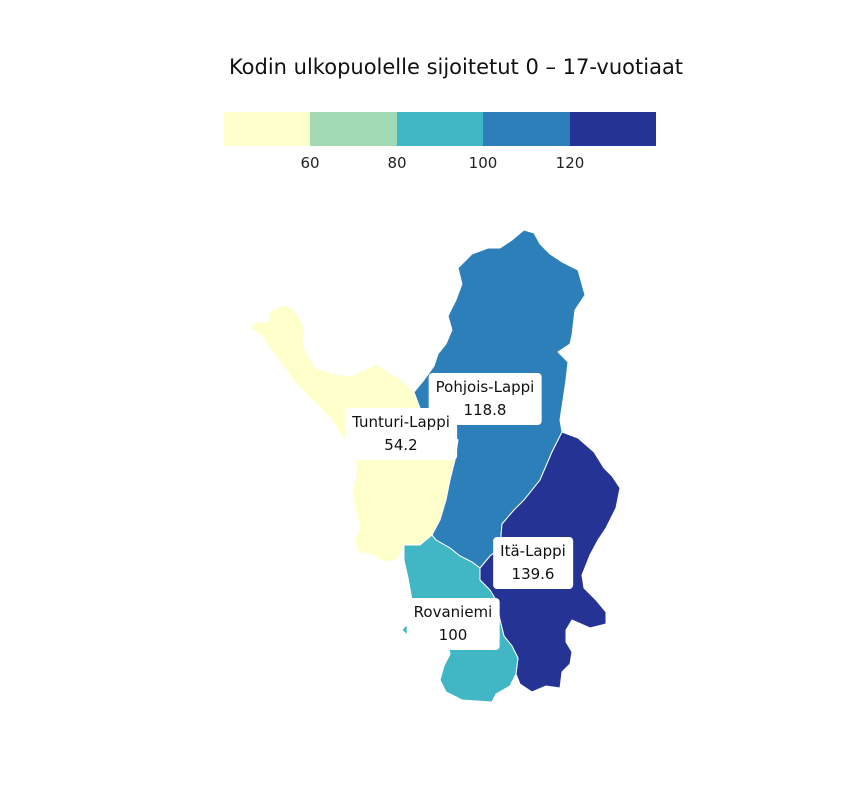  What do you see at coordinates (485, 387) in the screenshot?
I see `region-name: Pohjois-Lappi` at bounding box center [485, 387].